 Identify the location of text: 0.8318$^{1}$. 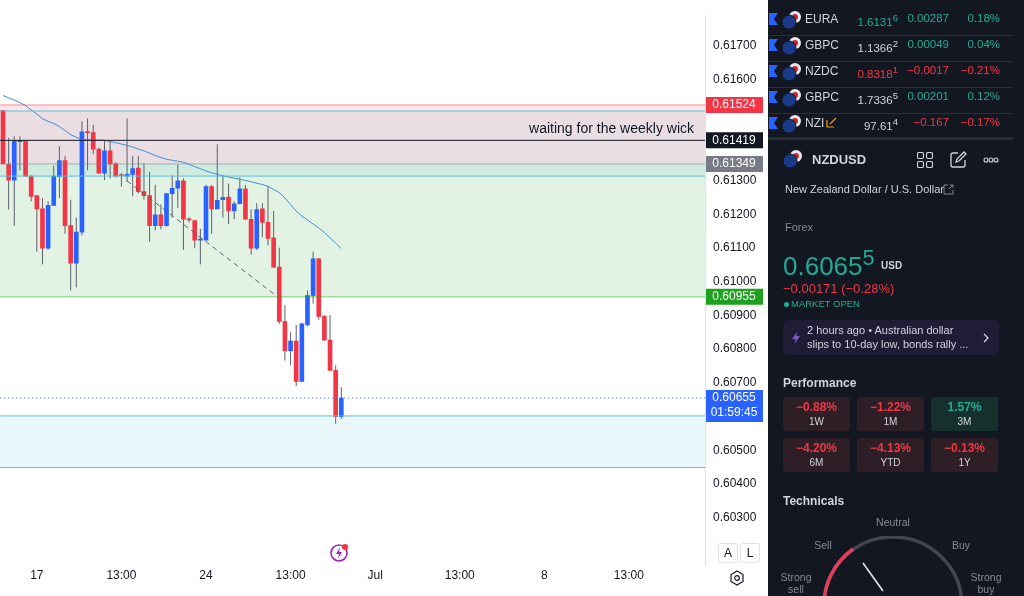
(877, 72).